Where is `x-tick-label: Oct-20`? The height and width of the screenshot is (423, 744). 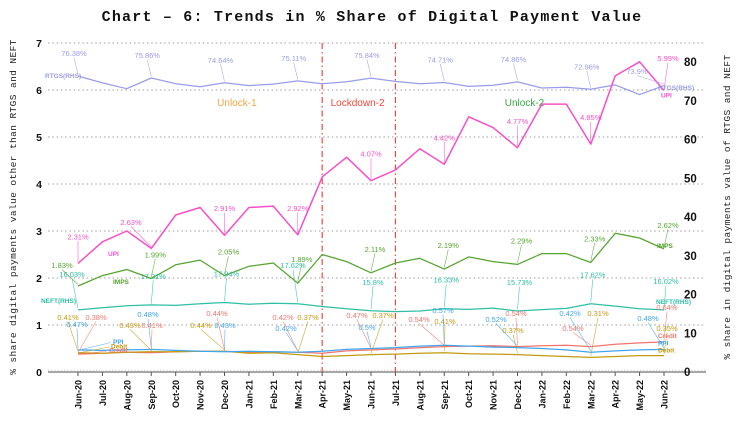
x-tick-label: Oct-20 is located at coordinates (176, 394).